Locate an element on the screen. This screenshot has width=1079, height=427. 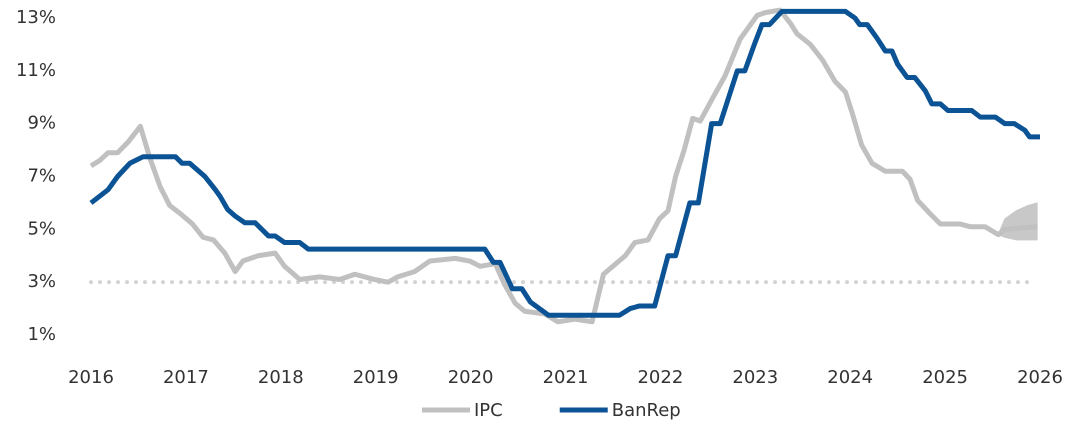
y-tick-label: 9% is located at coordinates (41, 123).